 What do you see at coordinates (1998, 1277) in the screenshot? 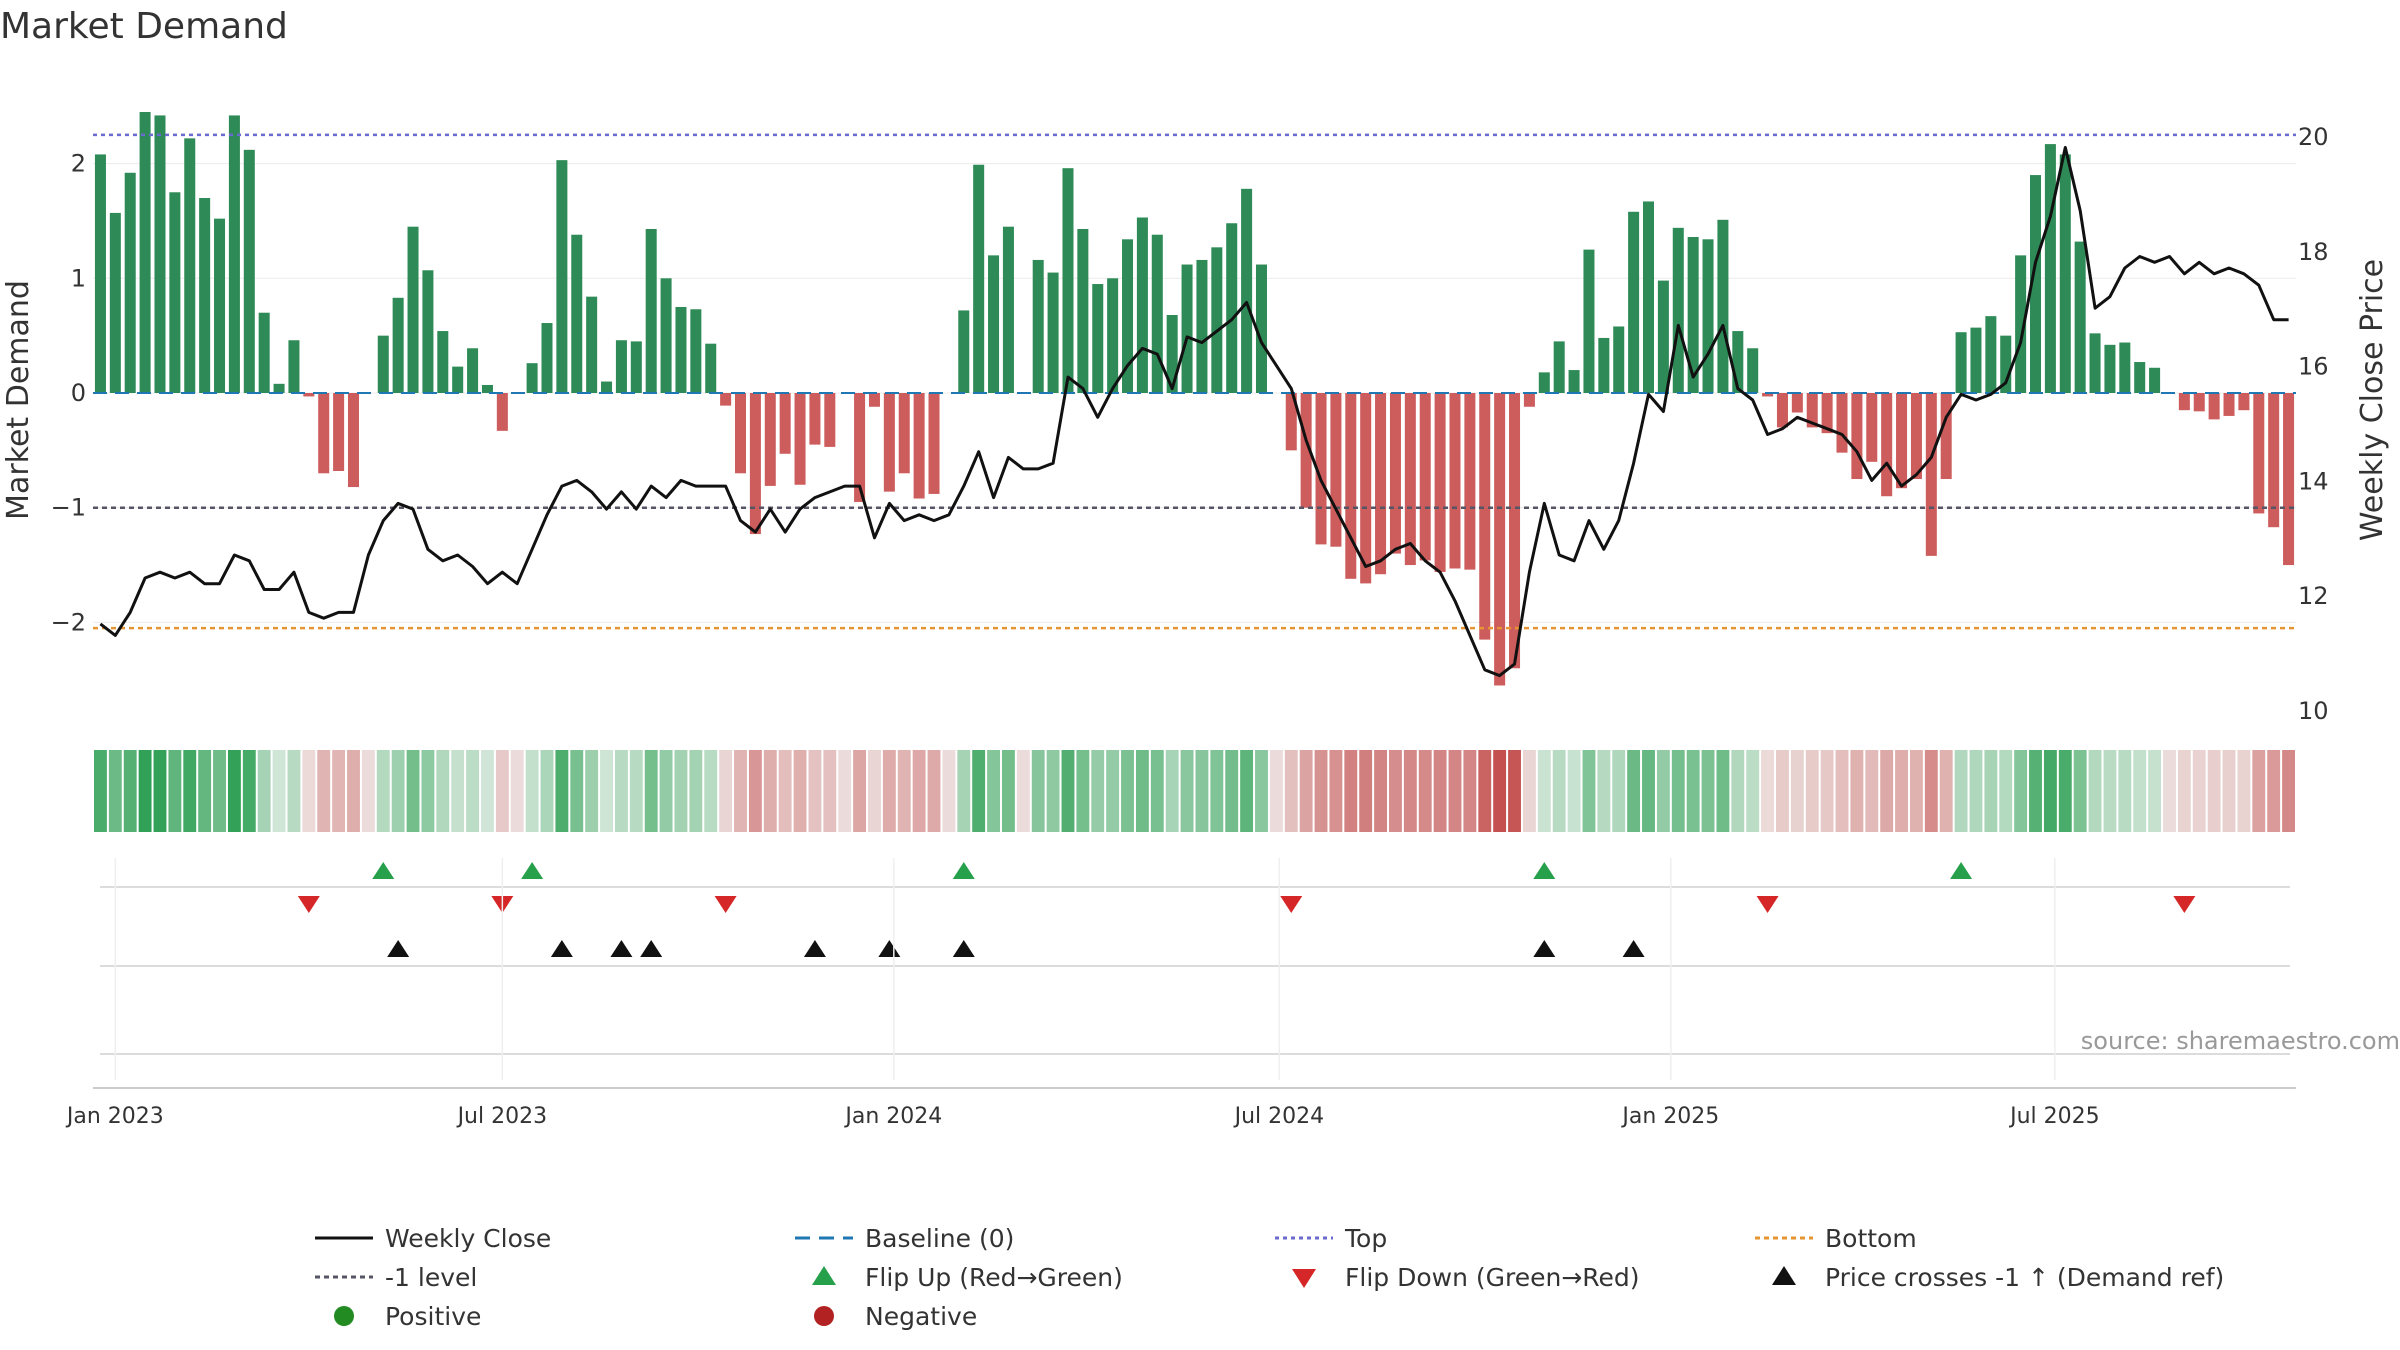
I see `legend-item-pricecross: Price crosses -1 ↑ (Demand ref)` at bounding box center [1998, 1277].